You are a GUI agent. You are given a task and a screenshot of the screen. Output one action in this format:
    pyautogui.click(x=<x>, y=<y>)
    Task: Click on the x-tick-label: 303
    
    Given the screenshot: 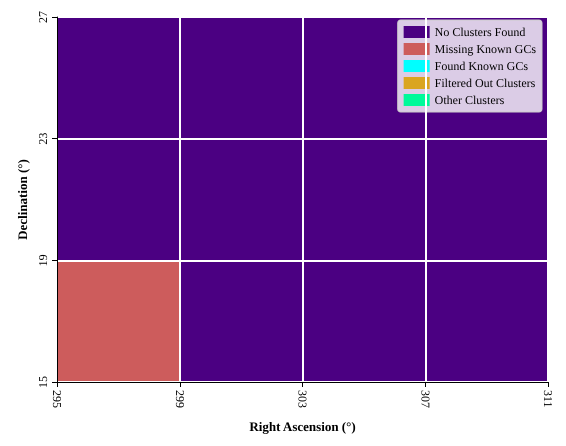 What is the action you would take?
    pyautogui.click(x=303, y=399)
    